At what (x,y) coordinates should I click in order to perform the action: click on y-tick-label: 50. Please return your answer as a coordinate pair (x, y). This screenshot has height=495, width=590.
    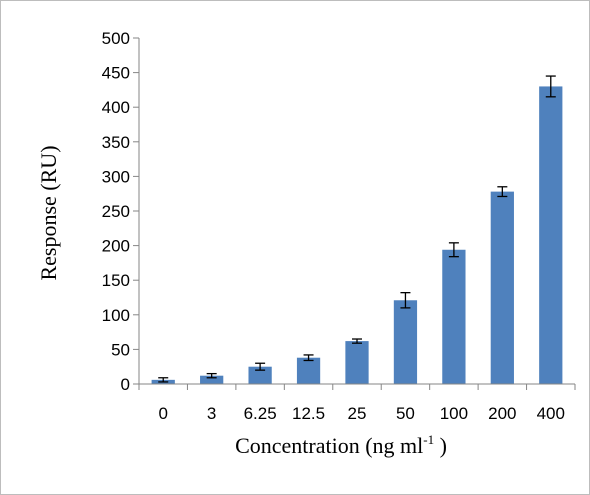
    Looking at the image, I should click on (120, 349).